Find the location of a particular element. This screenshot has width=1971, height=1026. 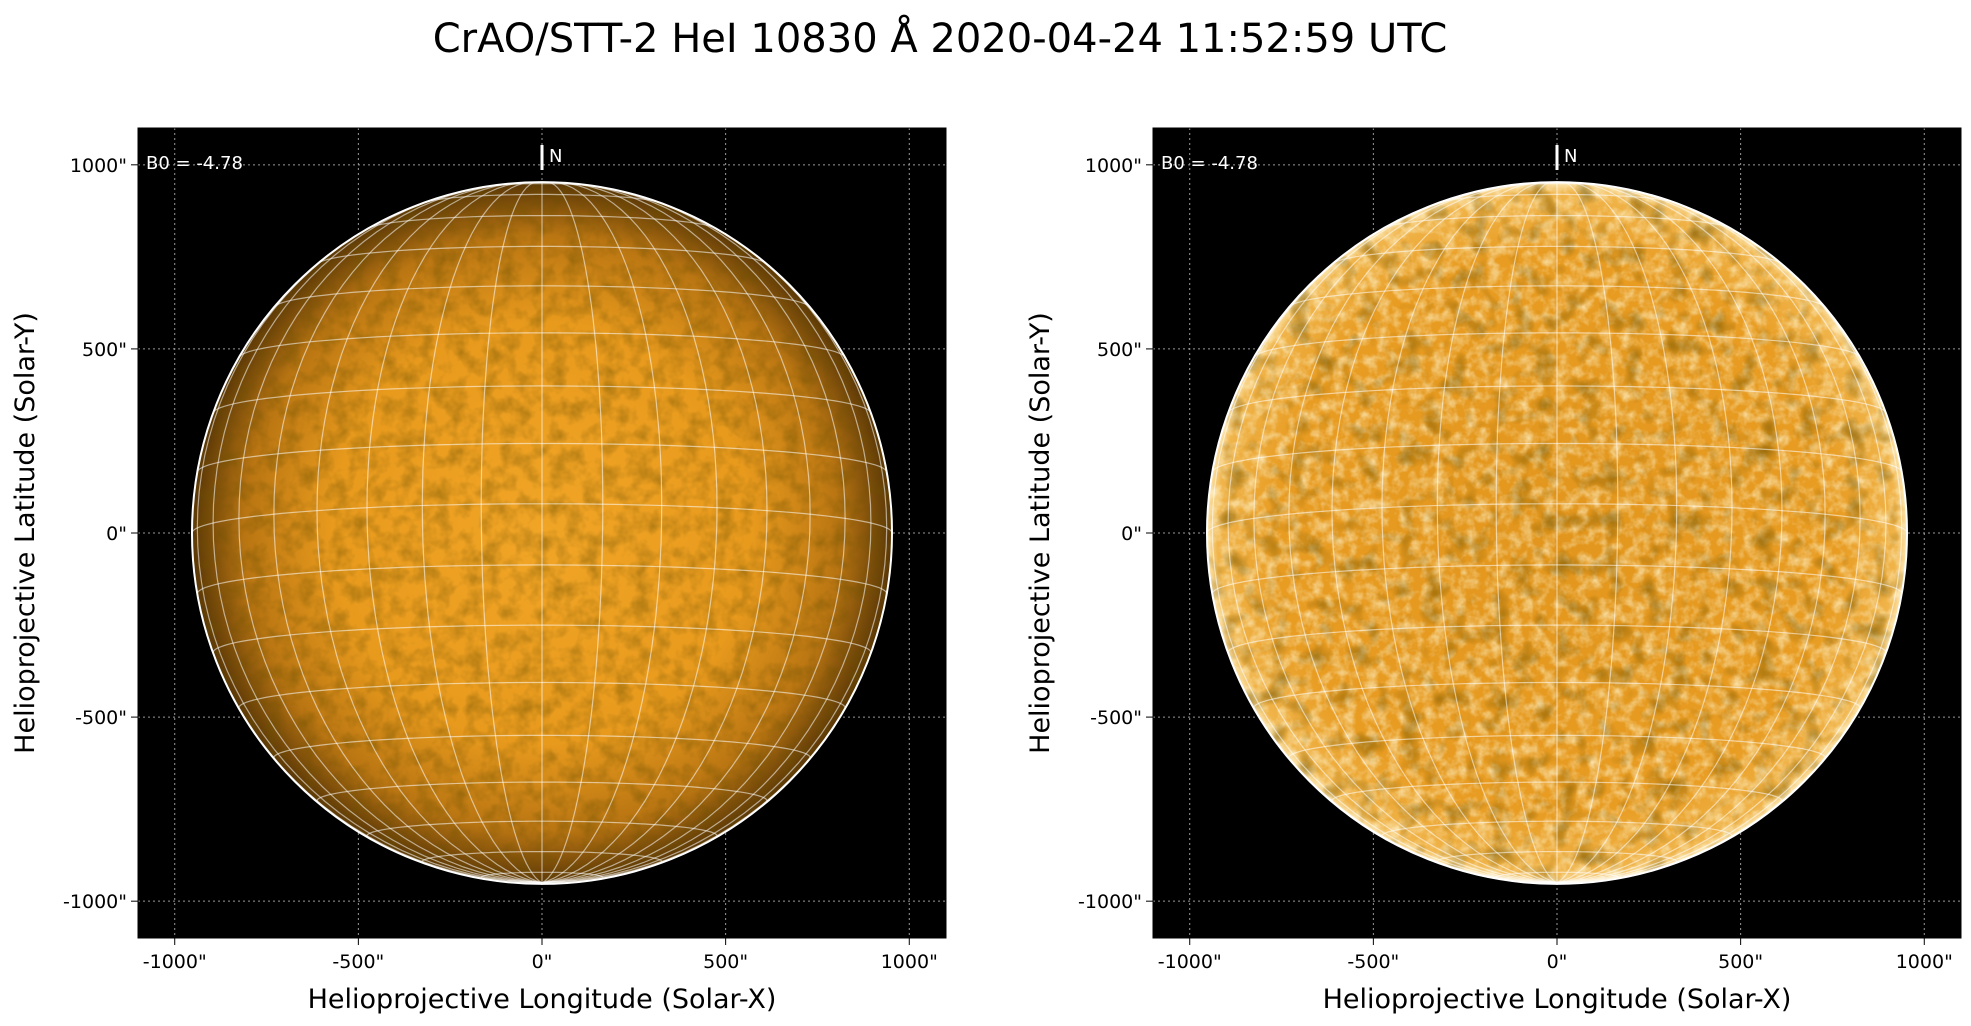

panel-right-x-axis-label: Helioprojective Longitude (Solar-X) is located at coordinates (1557, 999).